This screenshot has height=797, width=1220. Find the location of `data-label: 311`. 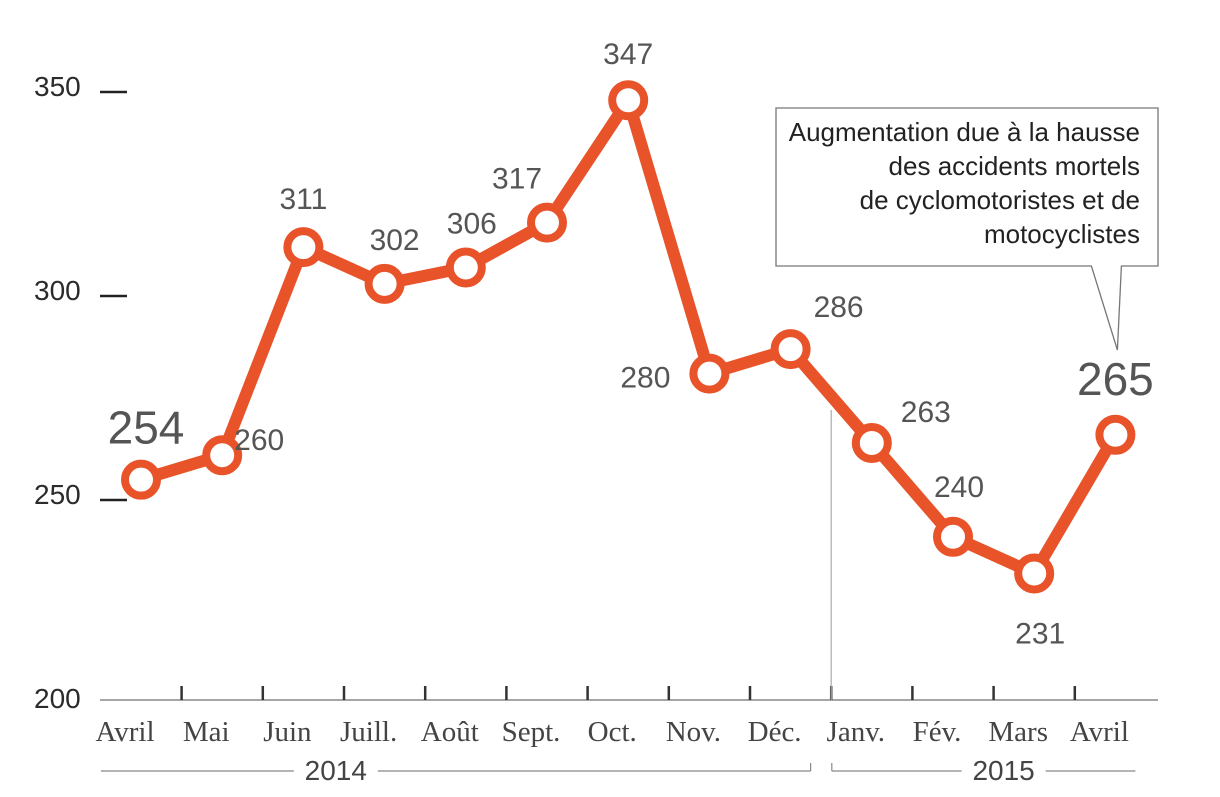

data-label: 311 is located at coordinates (303, 199).